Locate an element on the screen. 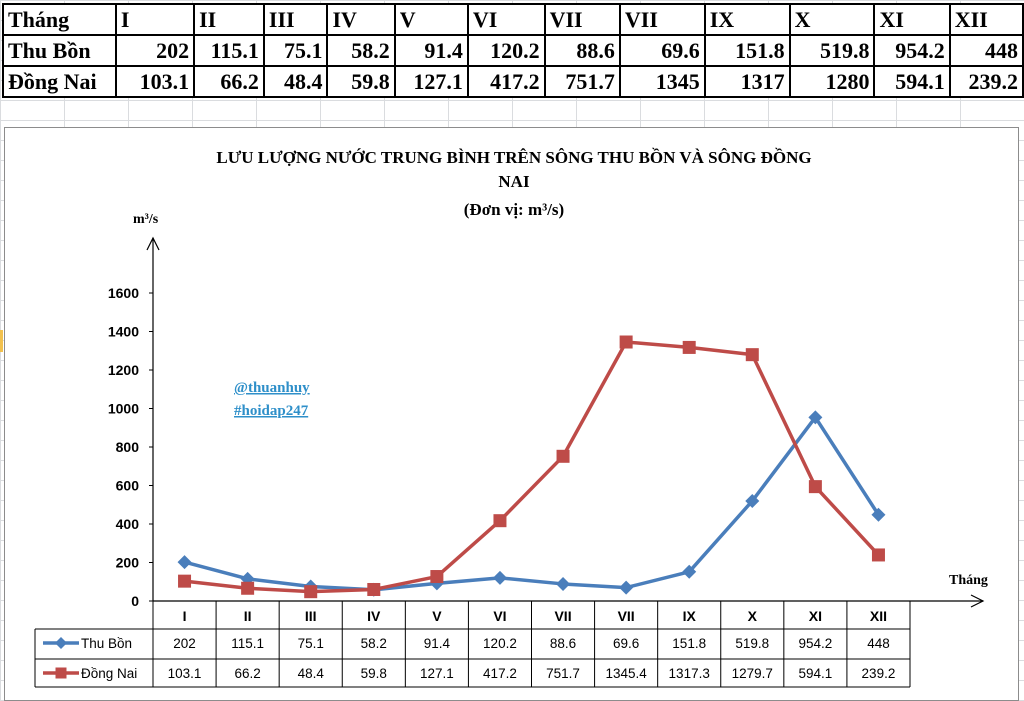  legend-key-marker is located at coordinates (61, 643).